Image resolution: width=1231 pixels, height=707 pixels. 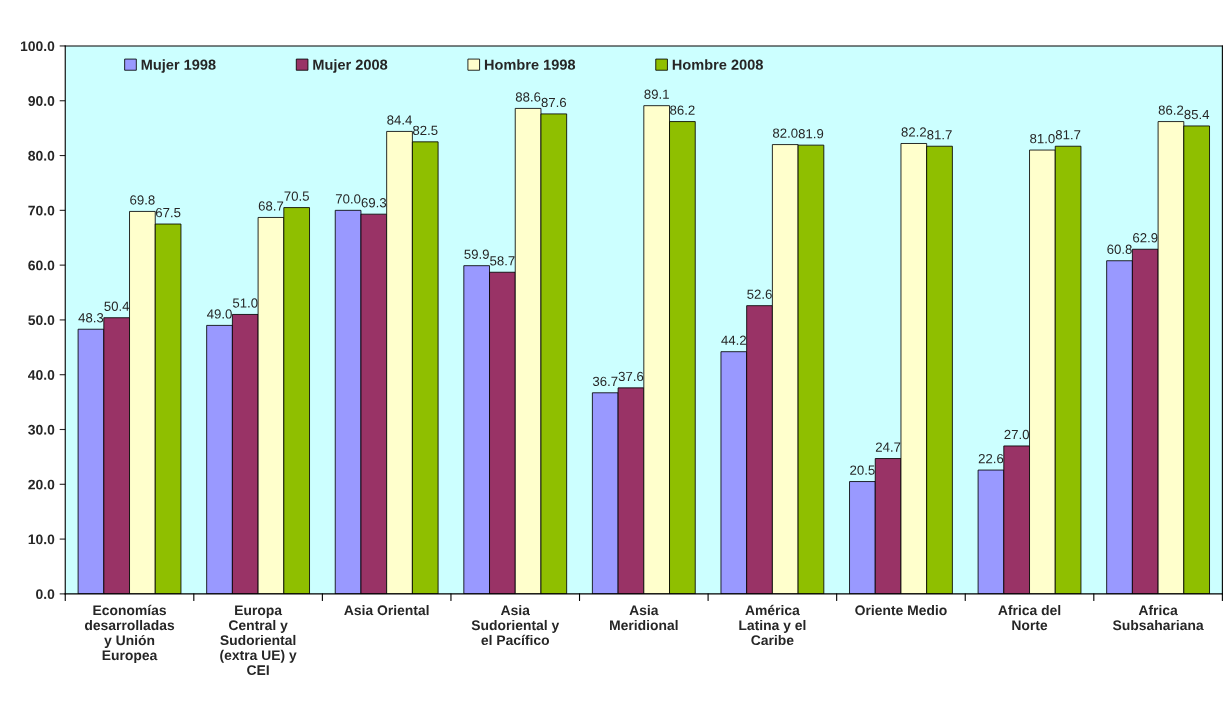 What do you see at coordinates (528, 97) in the screenshot?
I see `data-label: 88.6` at bounding box center [528, 97].